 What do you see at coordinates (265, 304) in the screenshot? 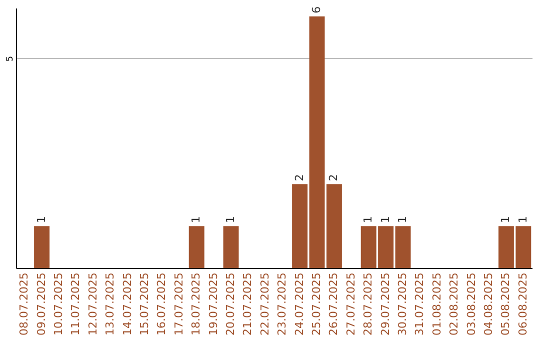
I see `x-tick-label: 22.07.2025` at bounding box center [265, 304].